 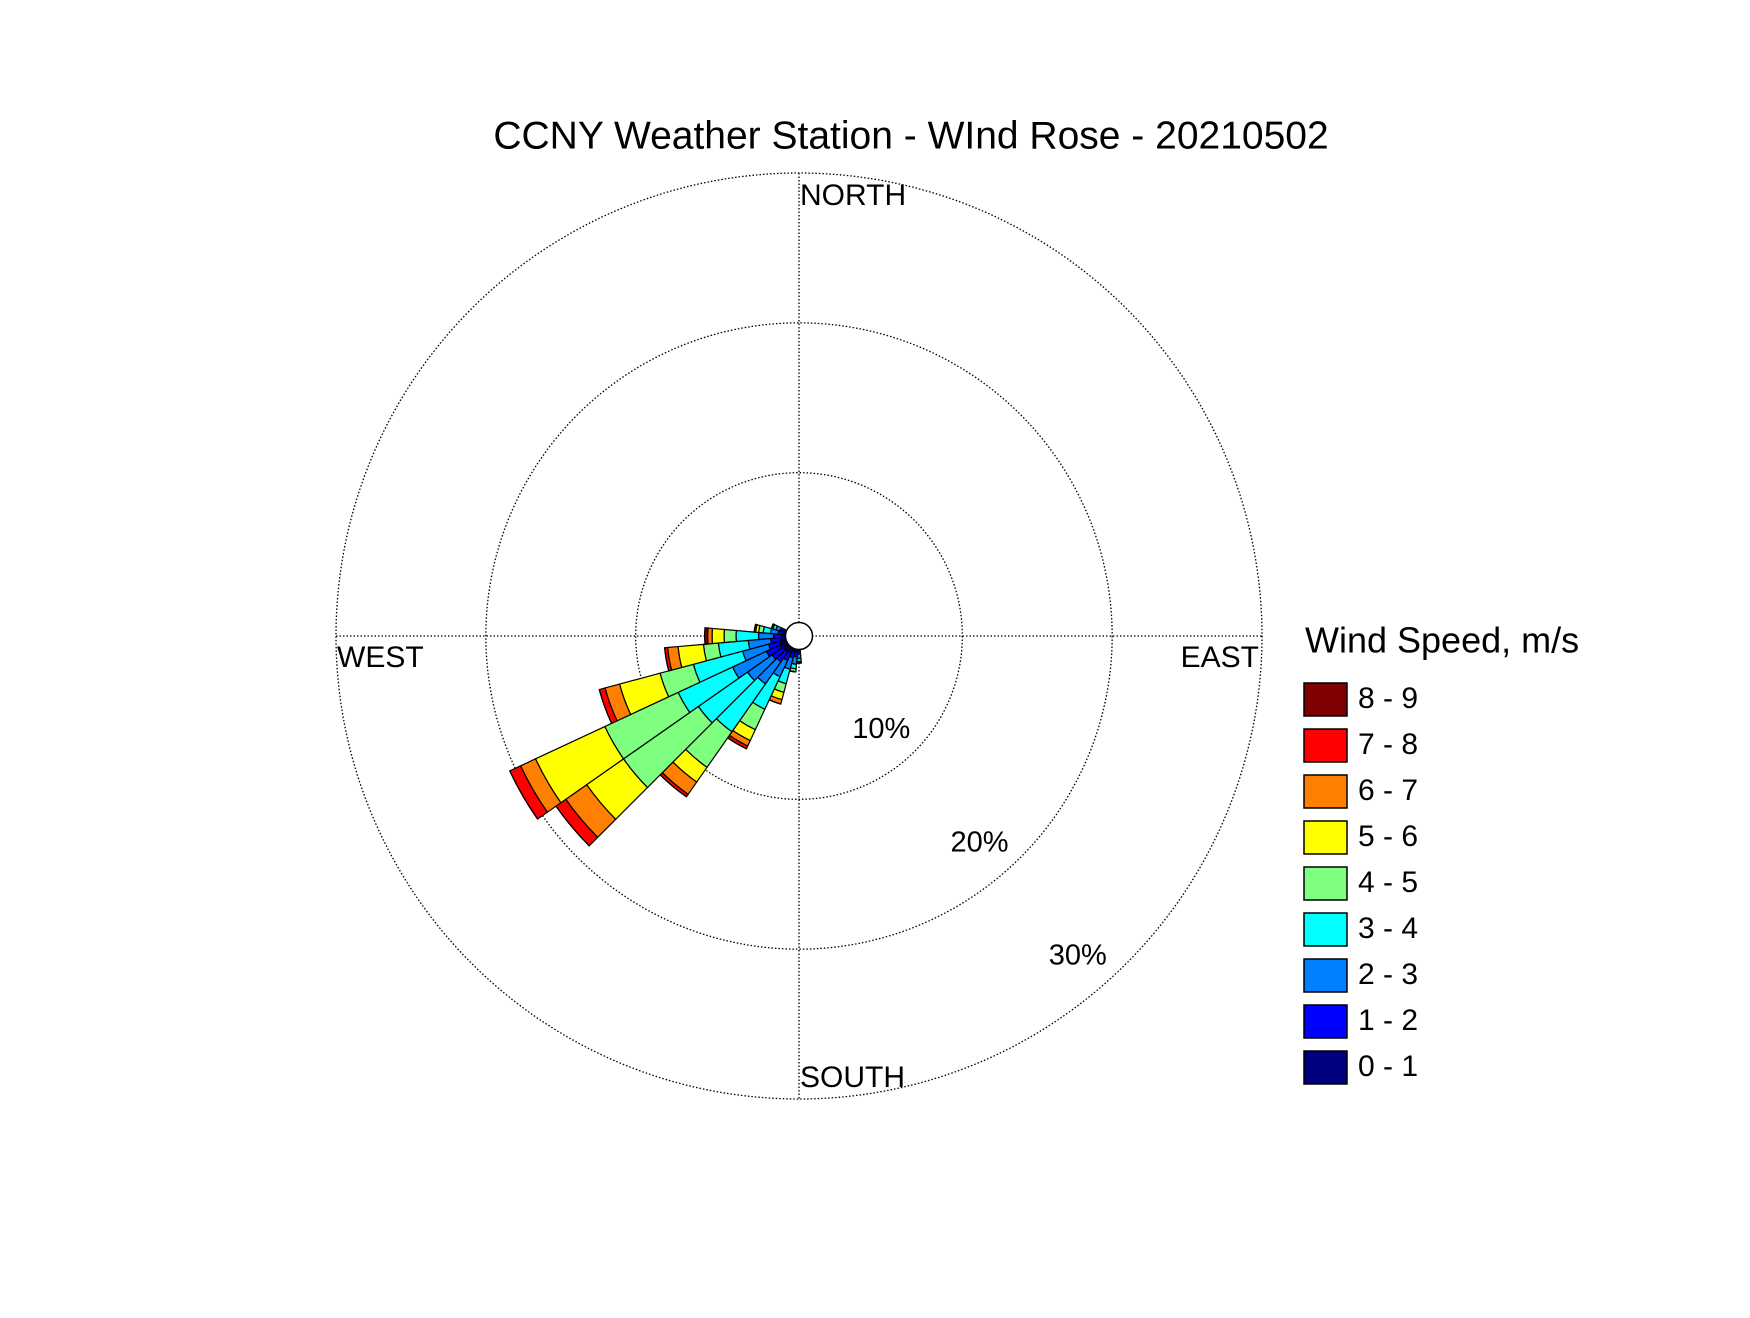 What do you see at coordinates (1388, 698) in the screenshot?
I see `legend-label: 8 - 9` at bounding box center [1388, 698].